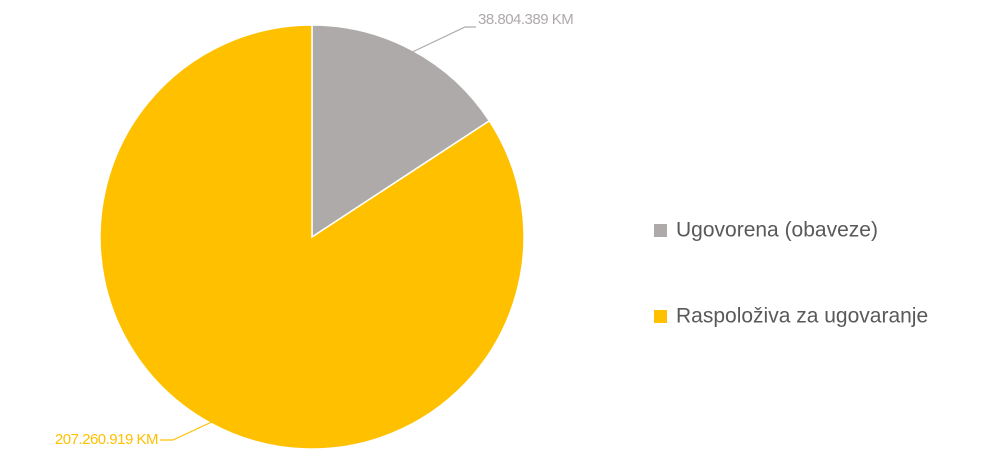  What do you see at coordinates (802, 316) in the screenshot?
I see `legend-label: Raspoloživa za ugovaranje` at bounding box center [802, 316].